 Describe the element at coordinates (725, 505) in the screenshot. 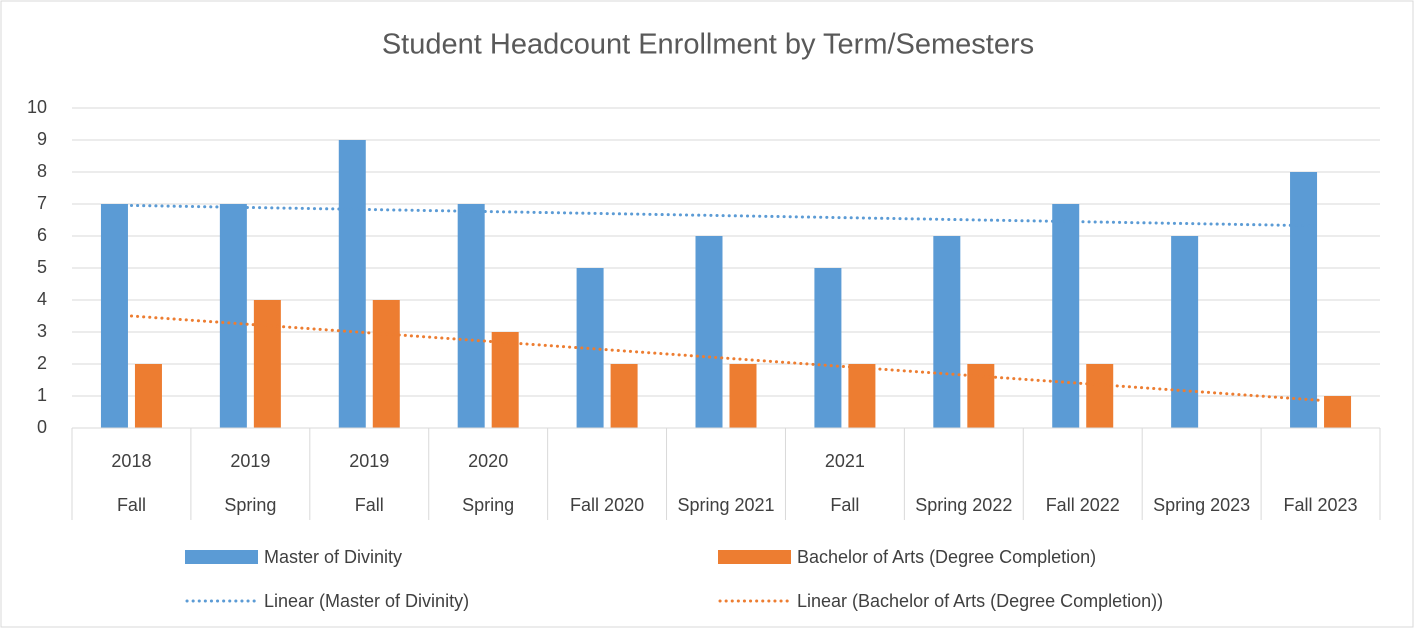

I see `x-tick-label: Spring 2021` at that location.